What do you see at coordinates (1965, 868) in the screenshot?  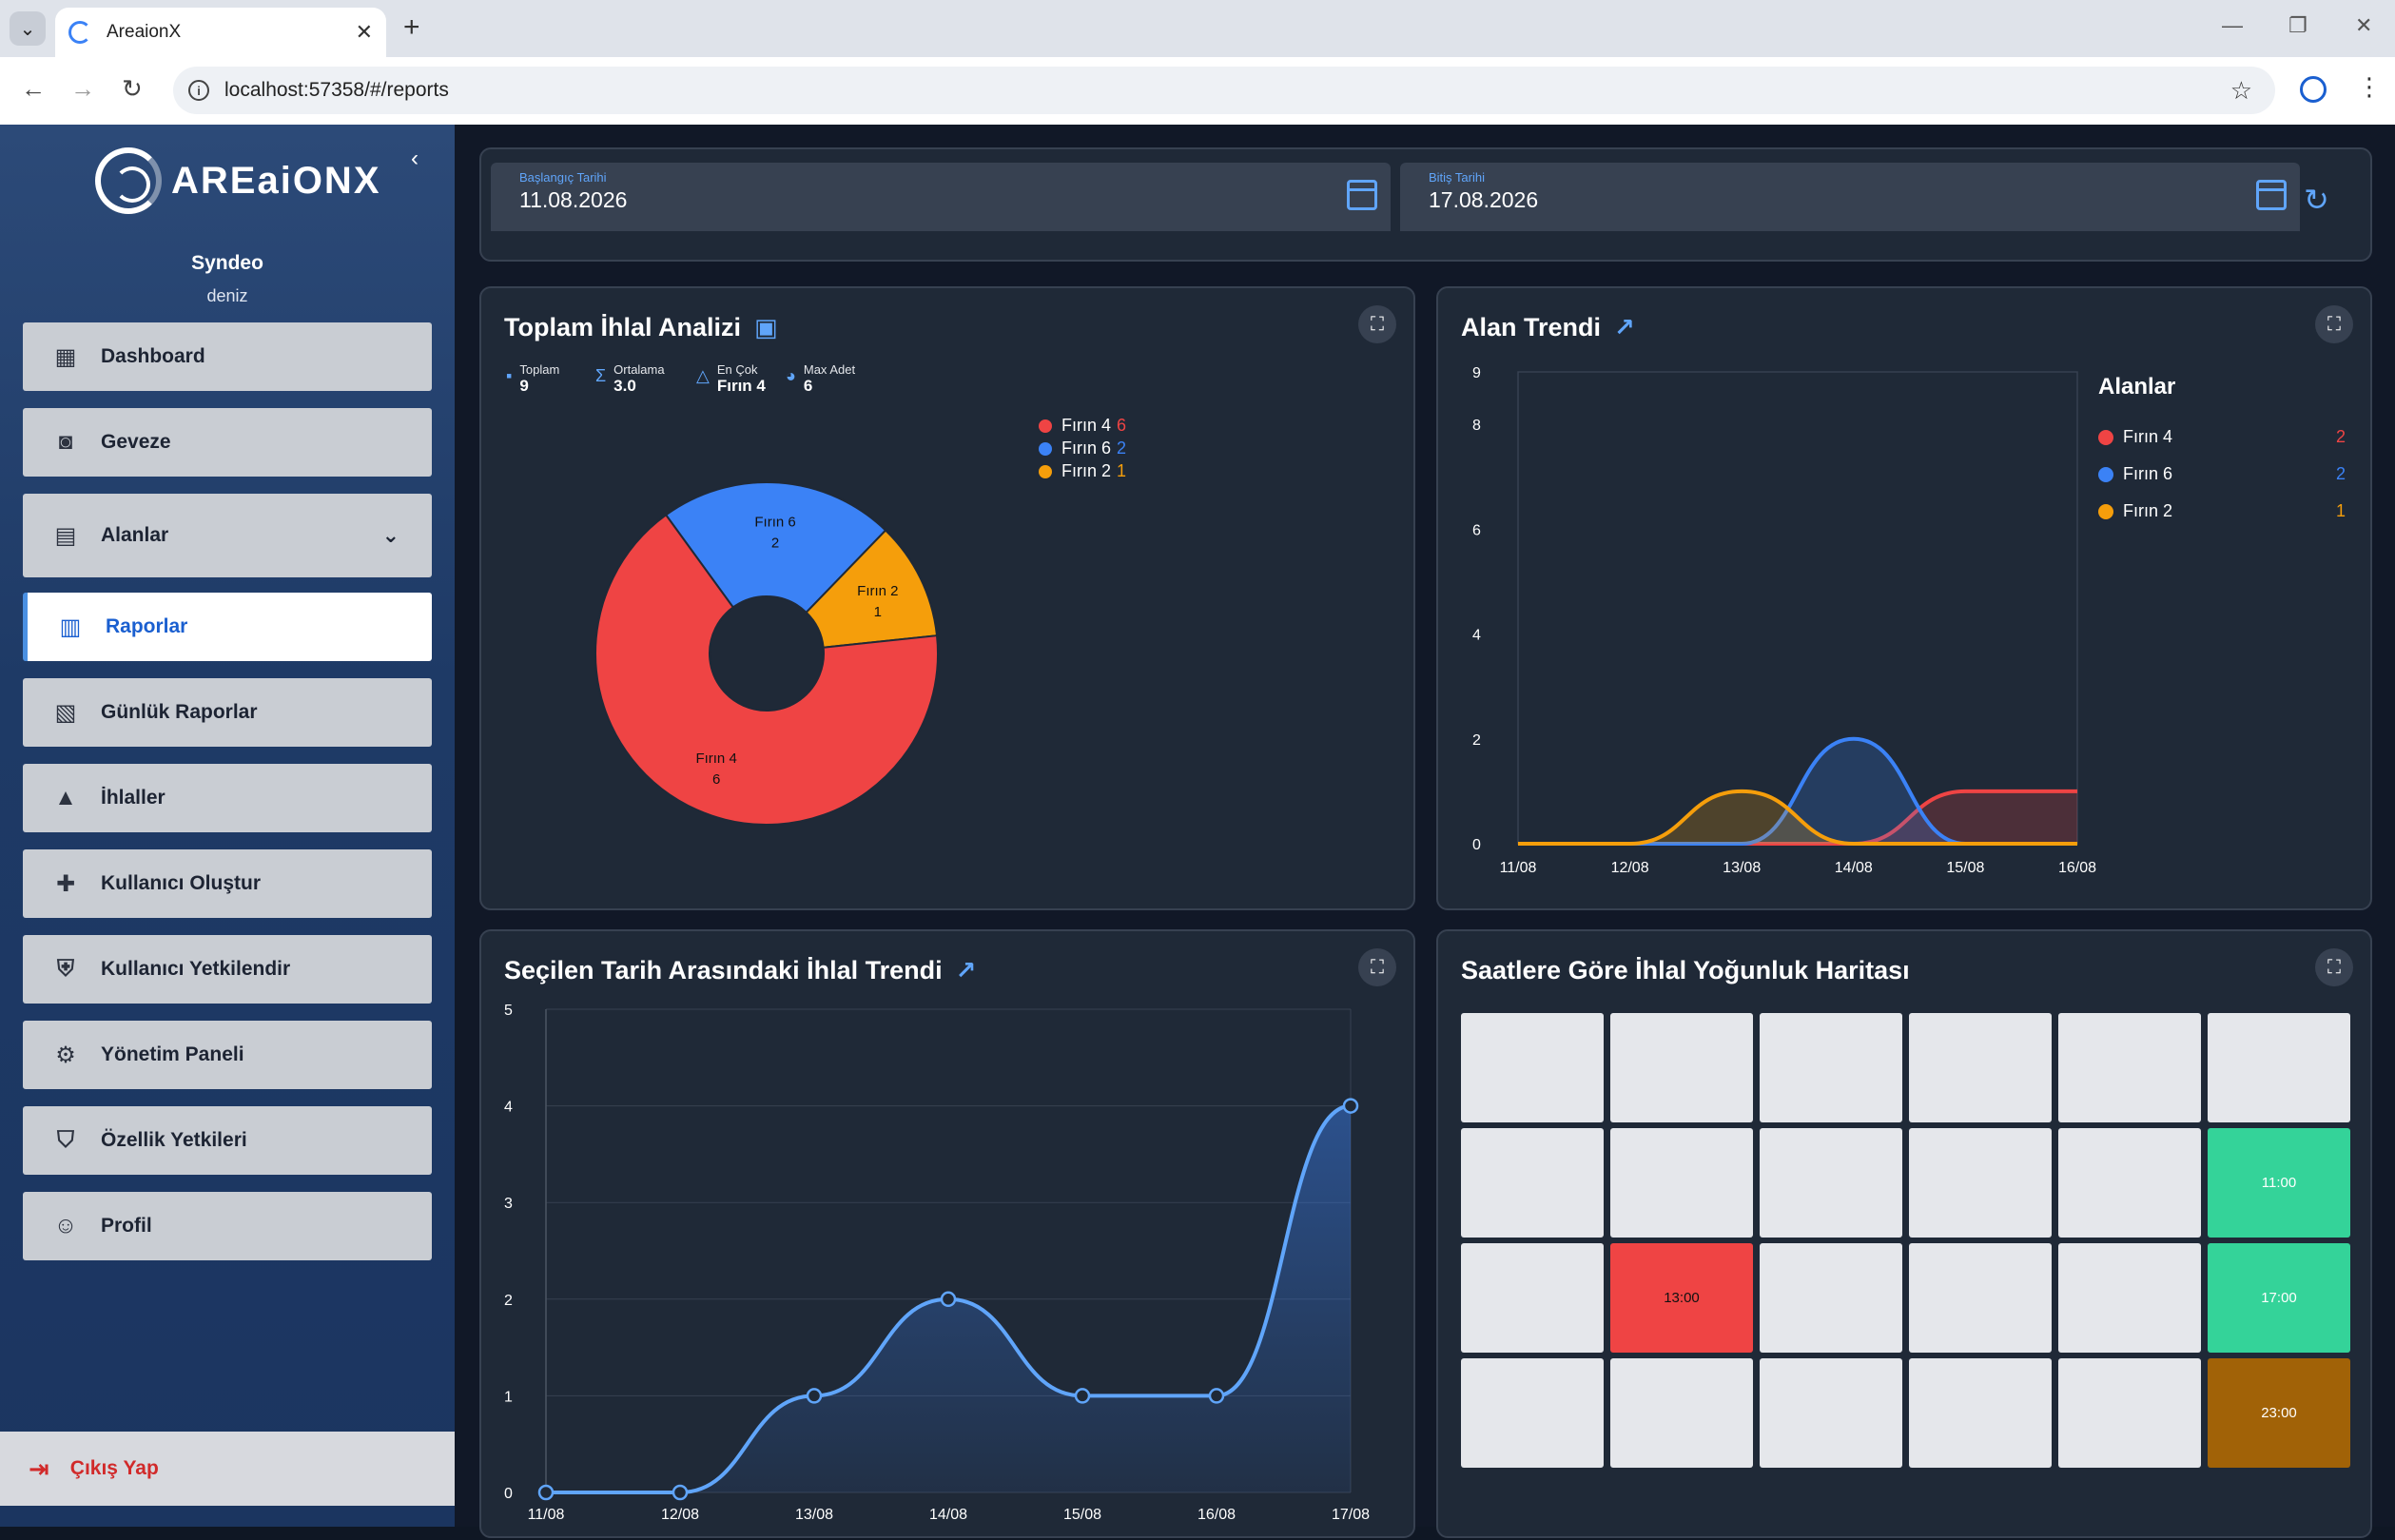 I see `x-tick-label: 15/08` at bounding box center [1965, 868].